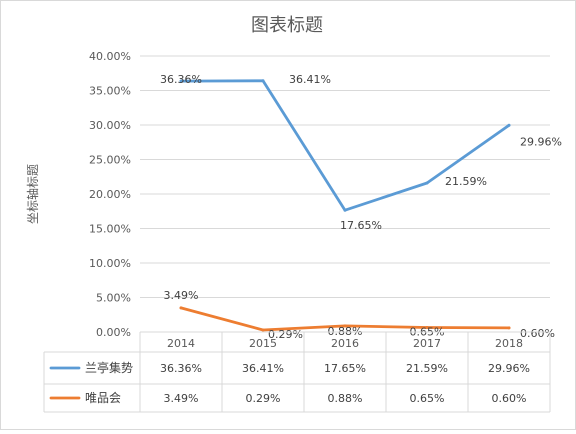 This screenshot has width=576, height=434. I want to click on table-cell: 17.65%, so click(345, 368).